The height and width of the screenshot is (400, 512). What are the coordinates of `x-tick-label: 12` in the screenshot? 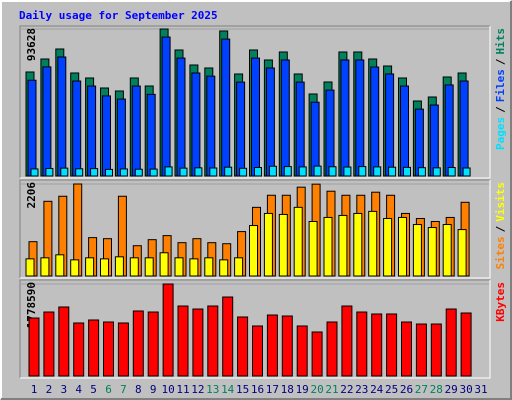 It's located at (197, 389).